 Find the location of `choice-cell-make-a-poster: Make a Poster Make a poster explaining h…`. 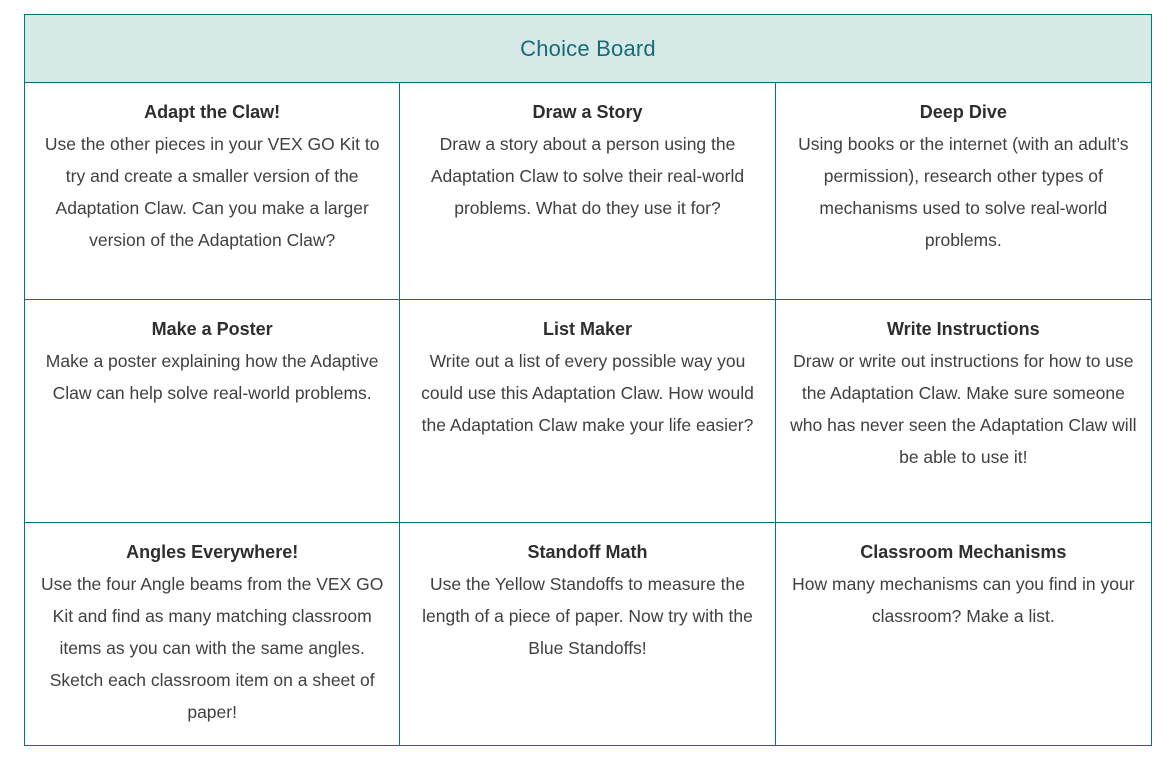

choice-cell-make-a-poster: Make a Poster Make a poster explaining h… is located at coordinates (213, 411).